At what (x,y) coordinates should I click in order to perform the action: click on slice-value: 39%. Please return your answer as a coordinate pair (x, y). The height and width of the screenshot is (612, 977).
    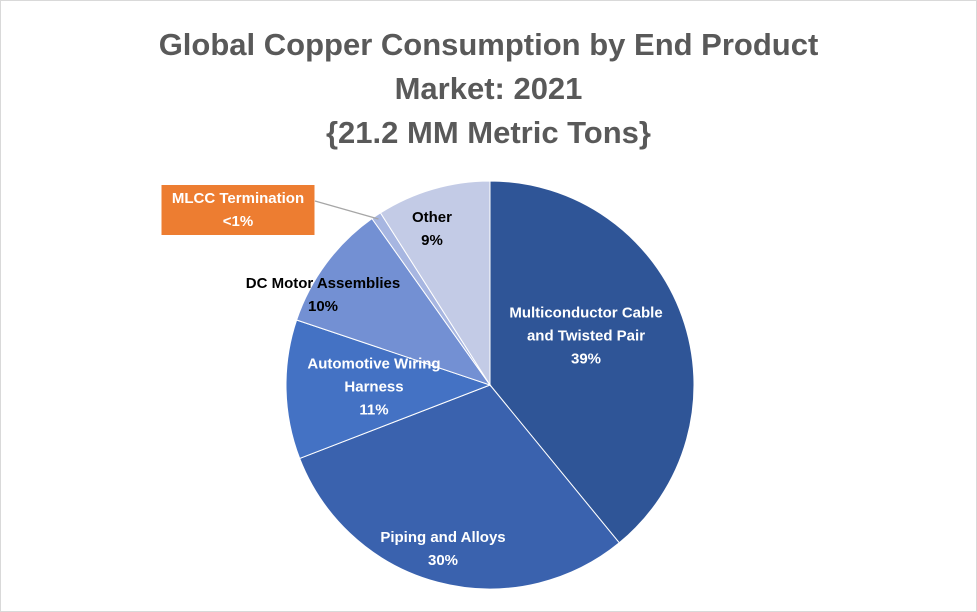
    Looking at the image, I should click on (586, 359).